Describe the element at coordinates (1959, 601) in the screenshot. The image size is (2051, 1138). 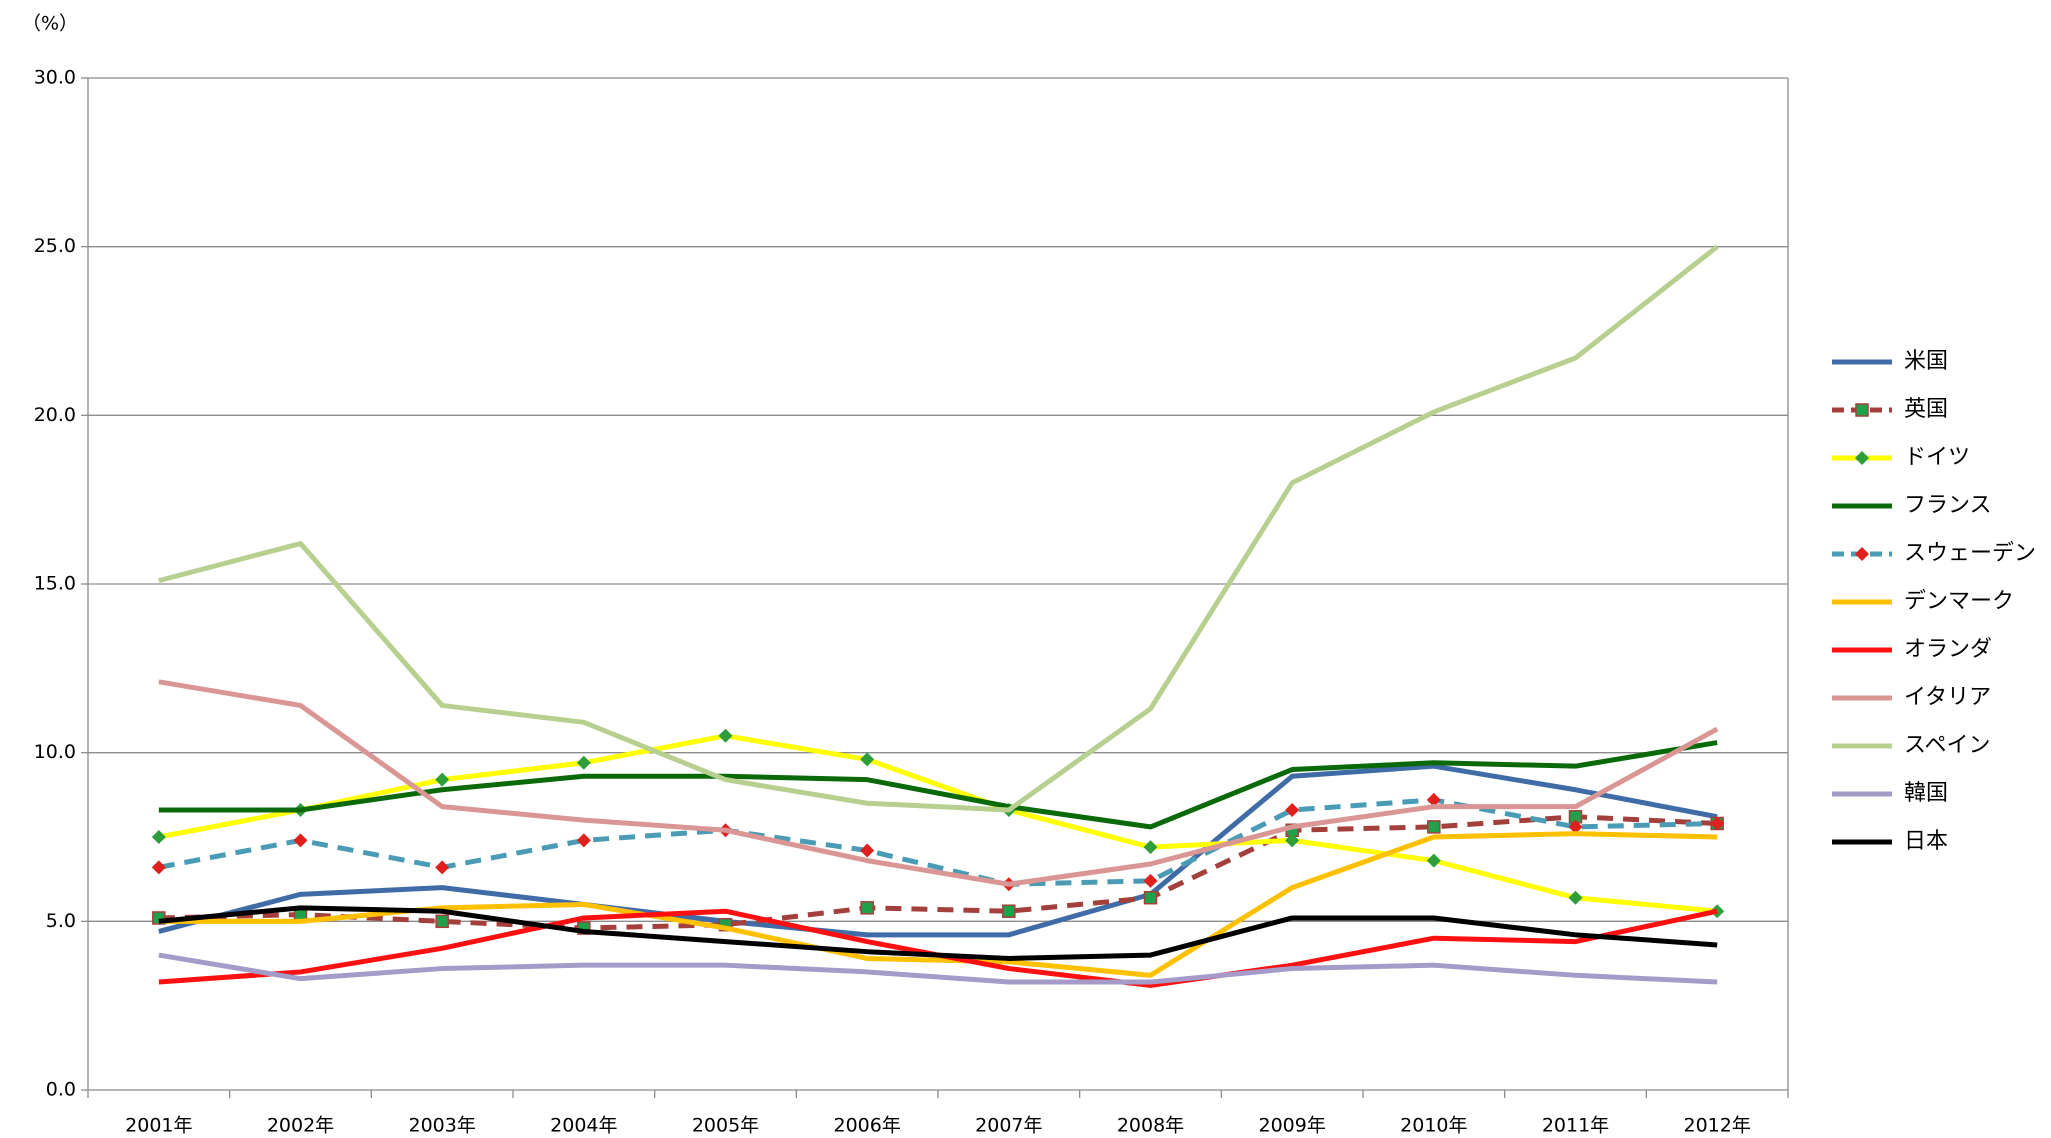
I see `legend-label: デンマーク` at that location.